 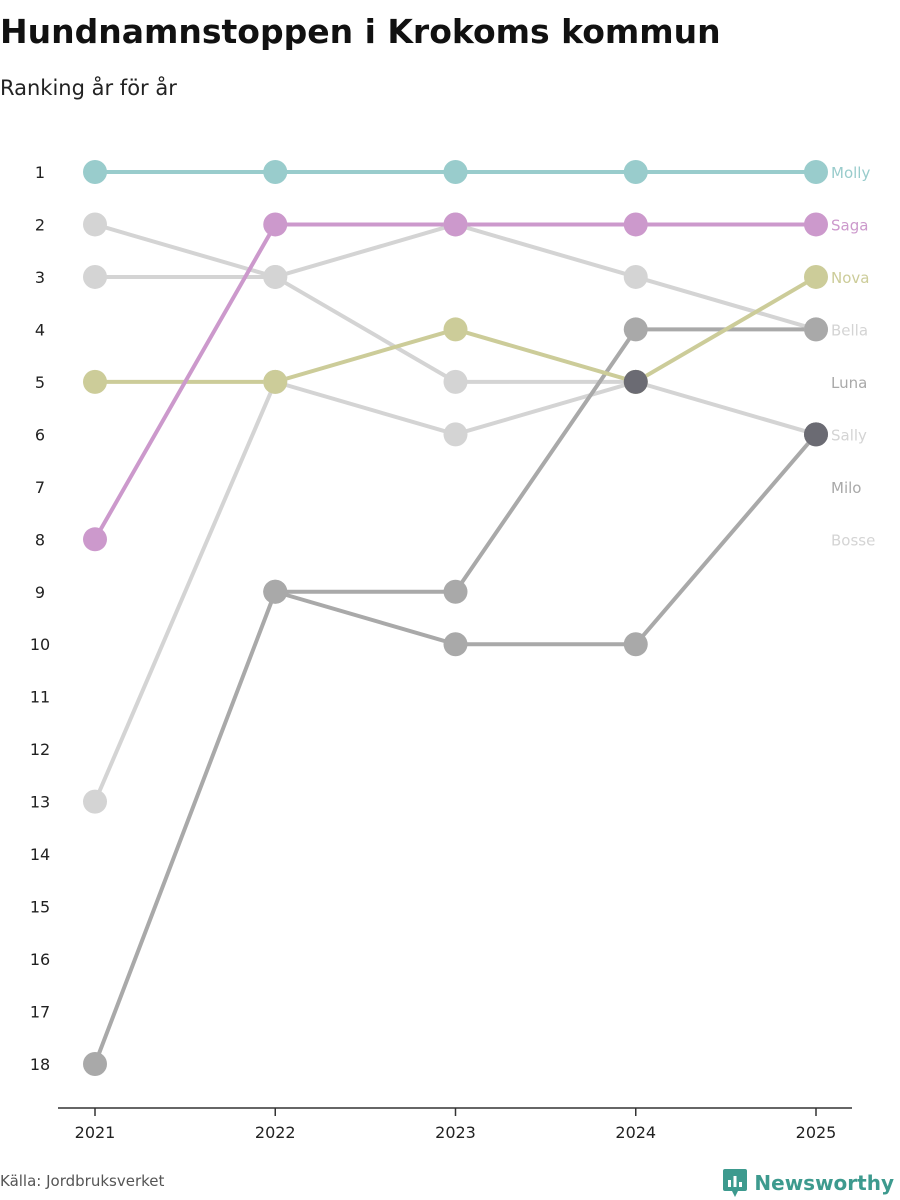 What do you see at coordinates (635, 172) in the screenshot?
I see `point-molly-2024` at bounding box center [635, 172].